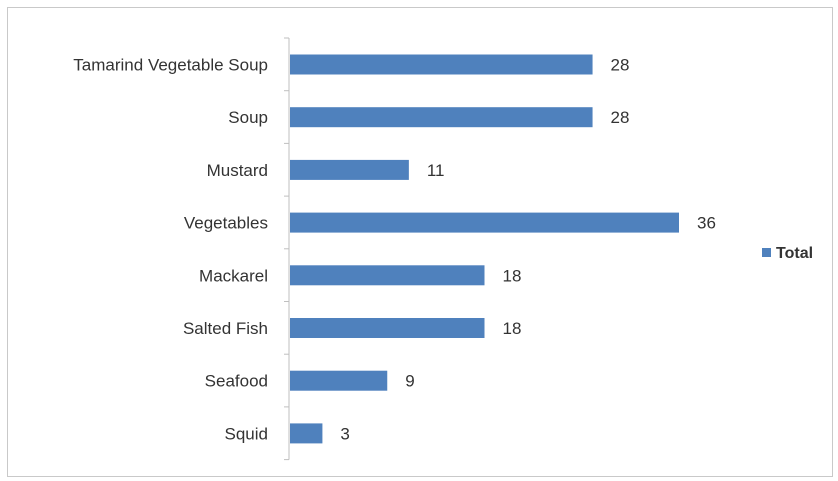 Image resolution: width=838 pixels, height=481 pixels. Describe the element at coordinates (344, 433) in the screenshot. I see `data-label: 3` at that location.